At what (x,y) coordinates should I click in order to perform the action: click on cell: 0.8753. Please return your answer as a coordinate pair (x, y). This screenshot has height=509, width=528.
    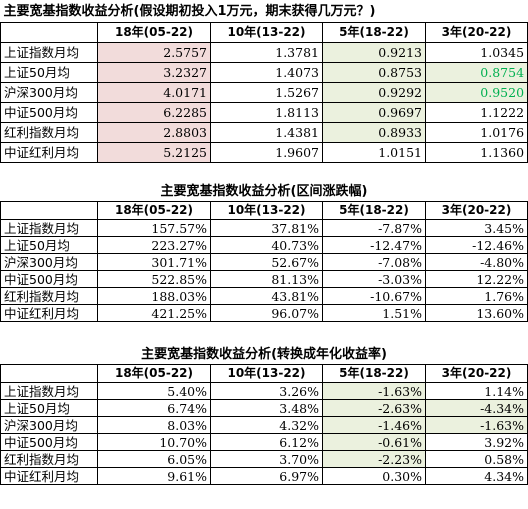
    Looking at the image, I should click on (374, 72).